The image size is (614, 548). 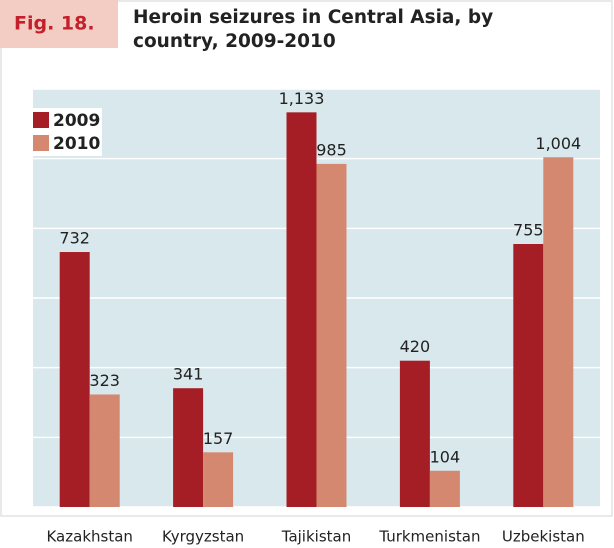 I want to click on figure-label: Fig. 18., so click(x=54, y=24).